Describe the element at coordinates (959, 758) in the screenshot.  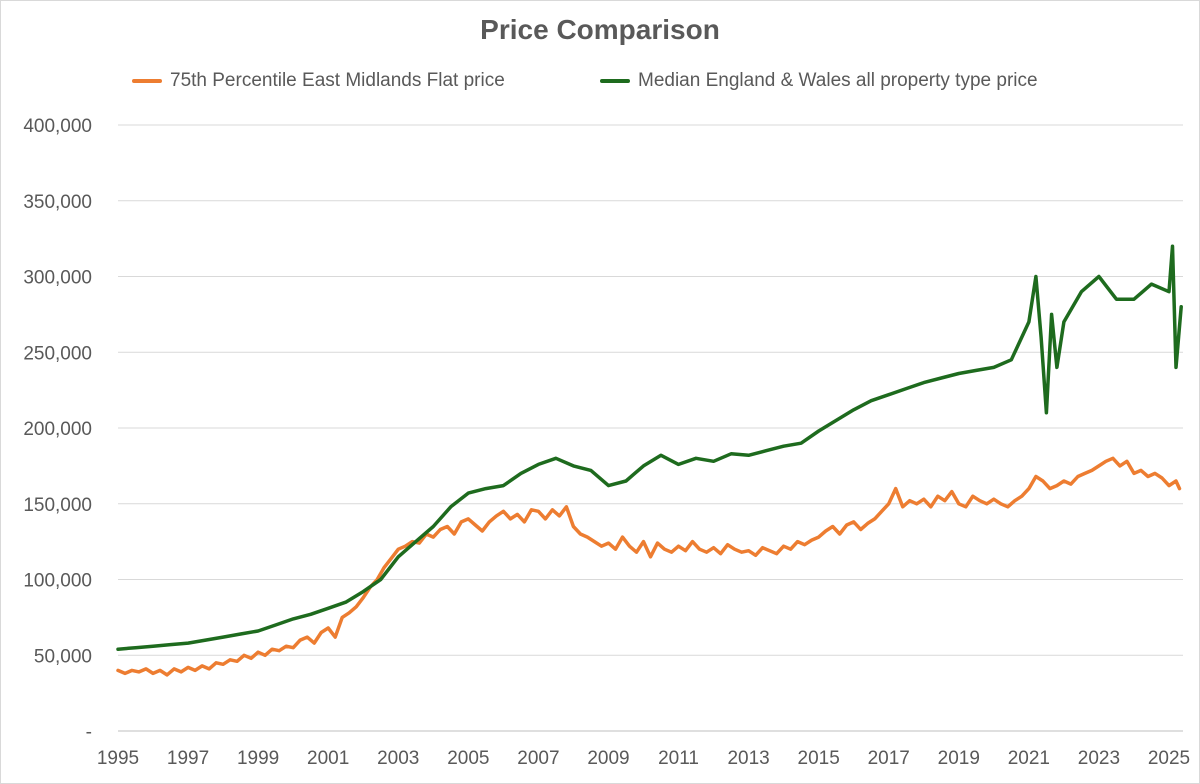
I see `x-tick-label: 2019` at that location.